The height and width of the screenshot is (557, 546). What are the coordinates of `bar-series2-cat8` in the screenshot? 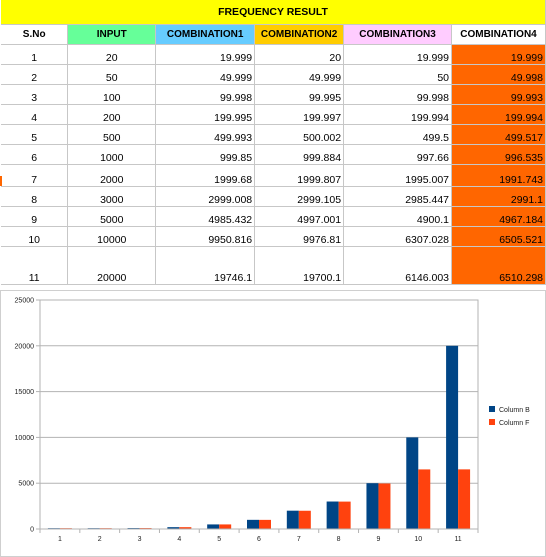 It's located at (344, 515).